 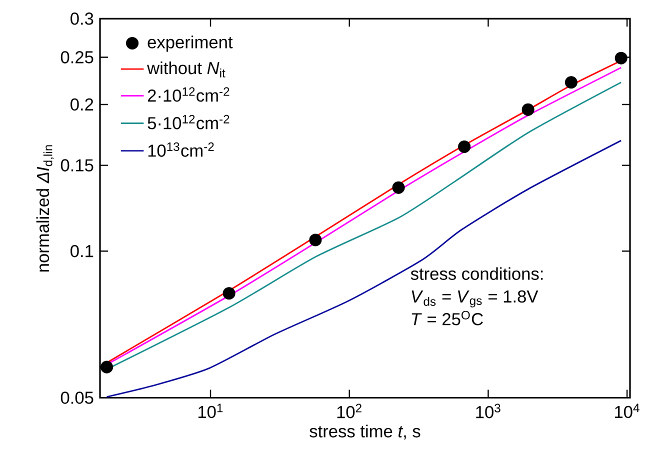 What do you see at coordinates (488, 411) in the screenshot?
I see `x-tick-label: 10$^{3}$` at bounding box center [488, 411].